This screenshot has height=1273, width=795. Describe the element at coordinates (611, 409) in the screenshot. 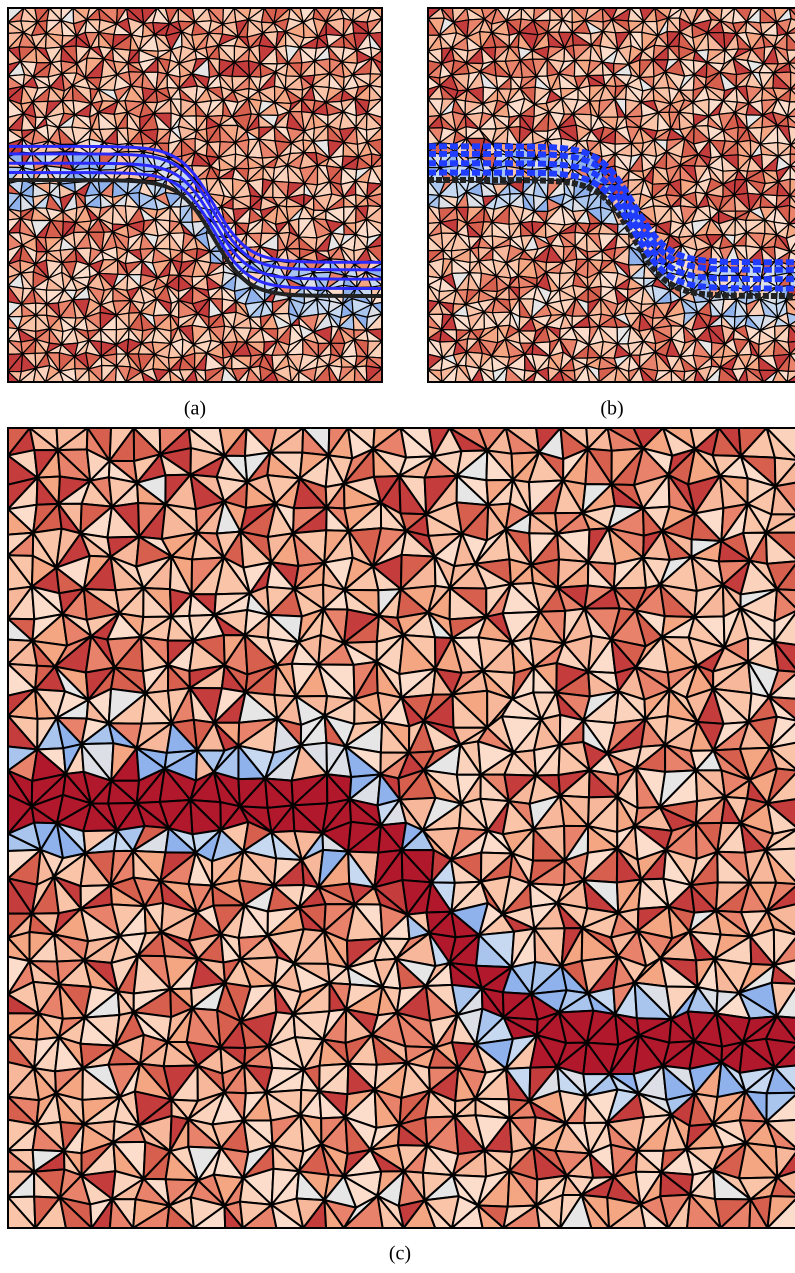

I see `panel-label: (b)` at that location.